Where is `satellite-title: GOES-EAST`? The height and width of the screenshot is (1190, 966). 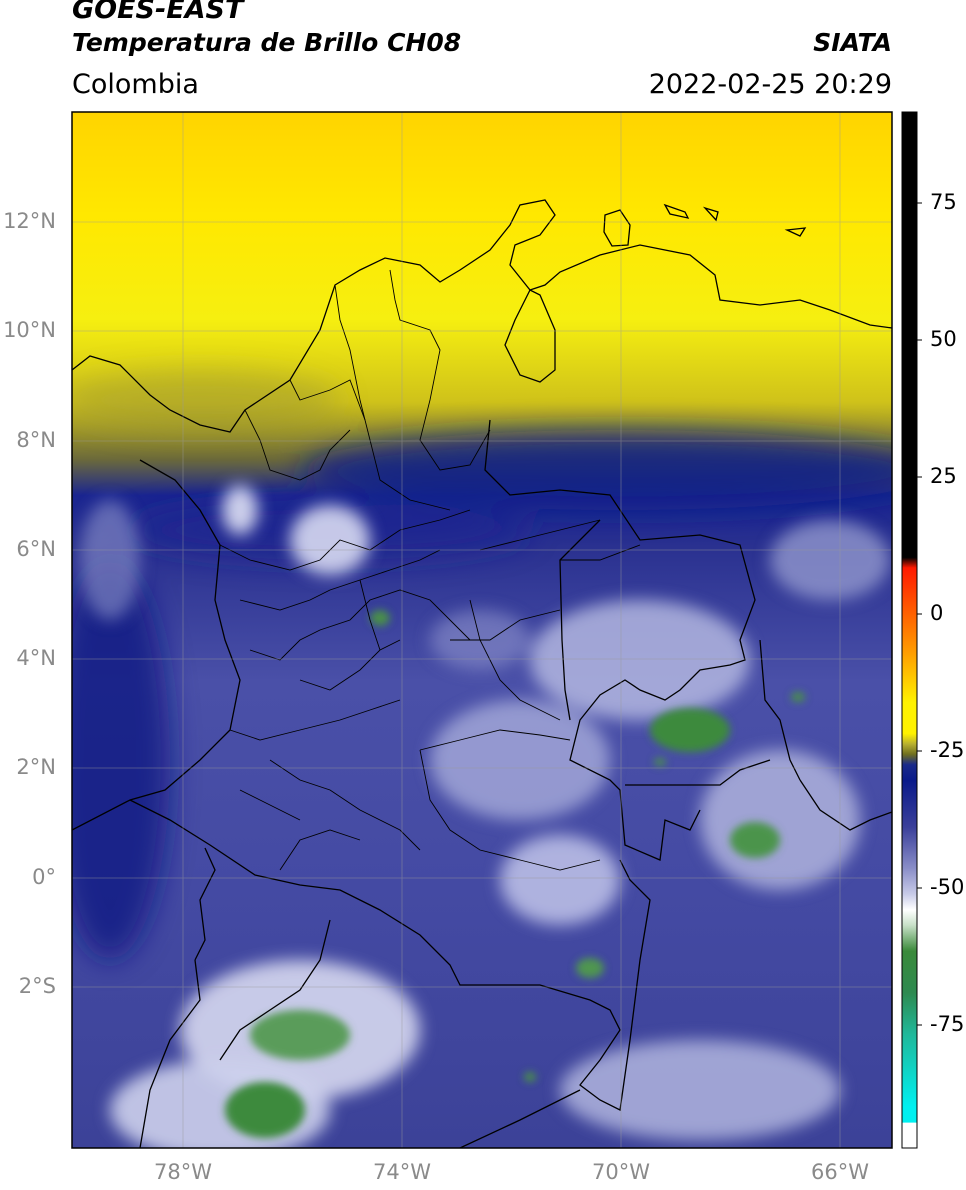 satellite-title: GOES-EAST is located at coordinates (158, 12).